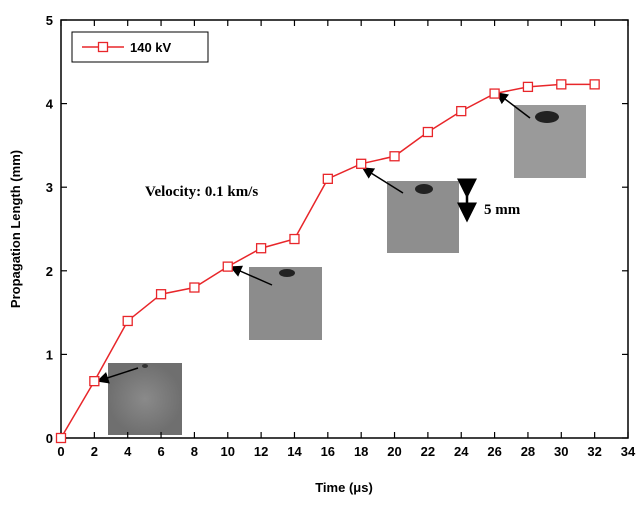  I want to click on x-tick-label: 4, so click(128, 451).